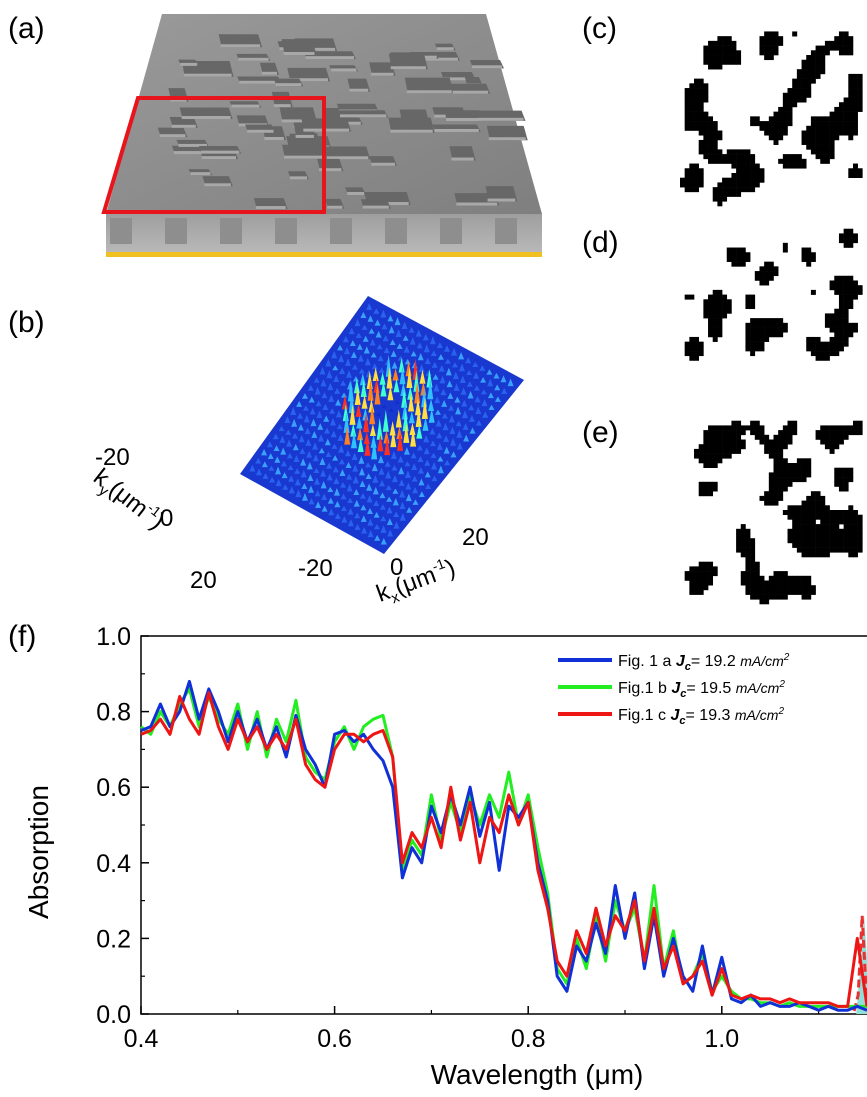 The width and height of the screenshot is (867, 1097). Describe the element at coordinates (203, 580) in the screenshot. I see `ky-tick-20: 20` at that location.